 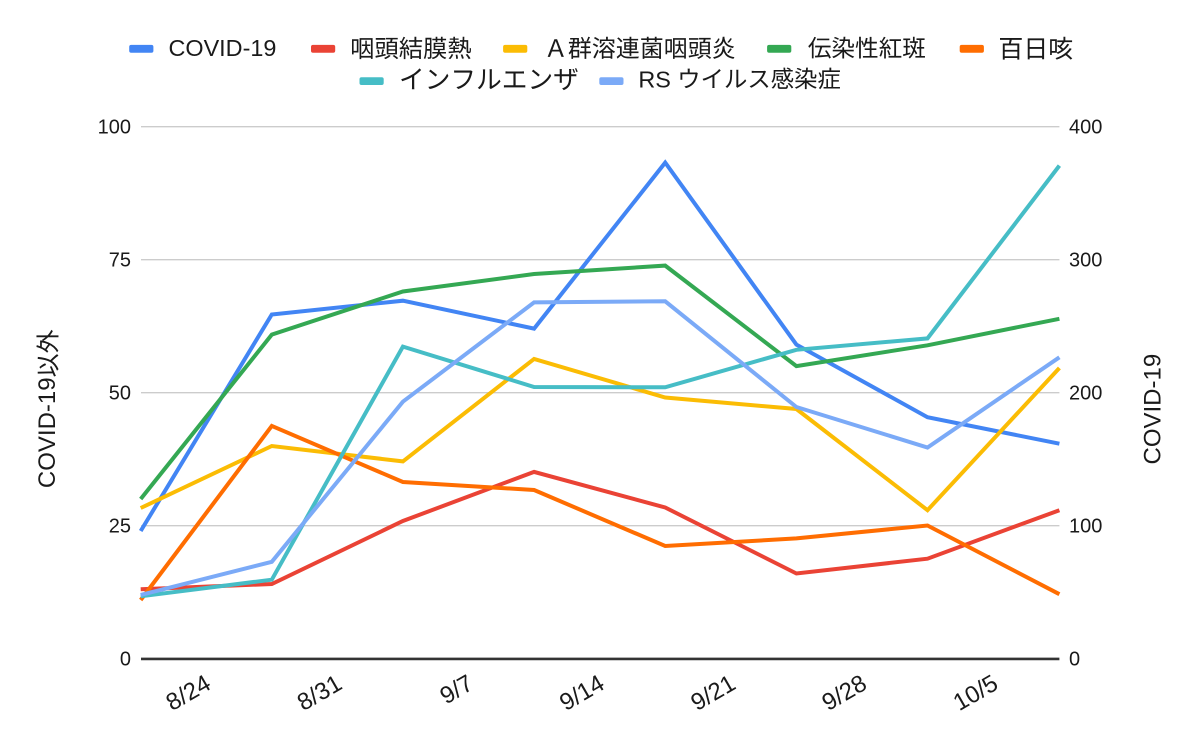 I want to click on svg-text: 8/31, so click(x=320, y=693).